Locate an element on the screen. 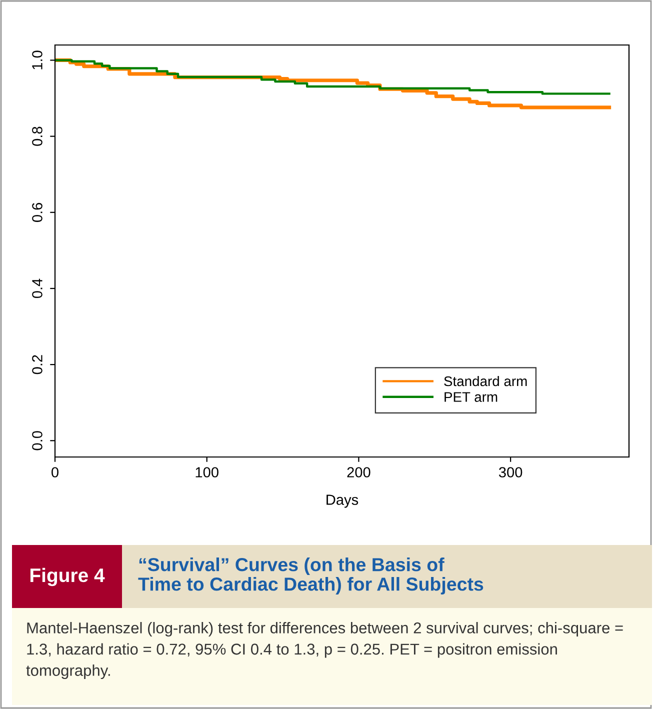 Image resolution: width=656 pixels, height=709 pixels. caption: Figure 4 is located at coordinates (67, 577).